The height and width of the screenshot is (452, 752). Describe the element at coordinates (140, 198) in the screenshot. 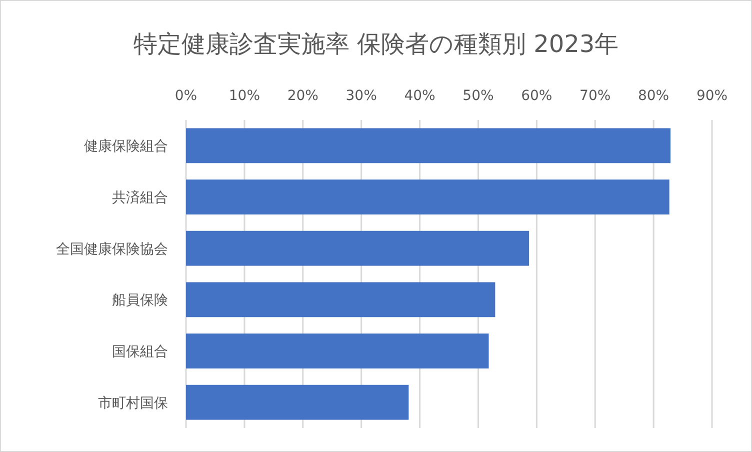

I see `y-tick-label: 共済組合` at that location.